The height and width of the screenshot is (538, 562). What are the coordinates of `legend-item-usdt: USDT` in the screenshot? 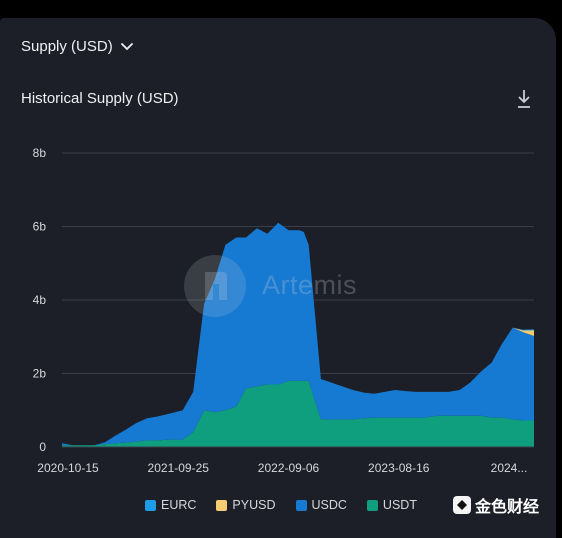 It's located at (391, 505).